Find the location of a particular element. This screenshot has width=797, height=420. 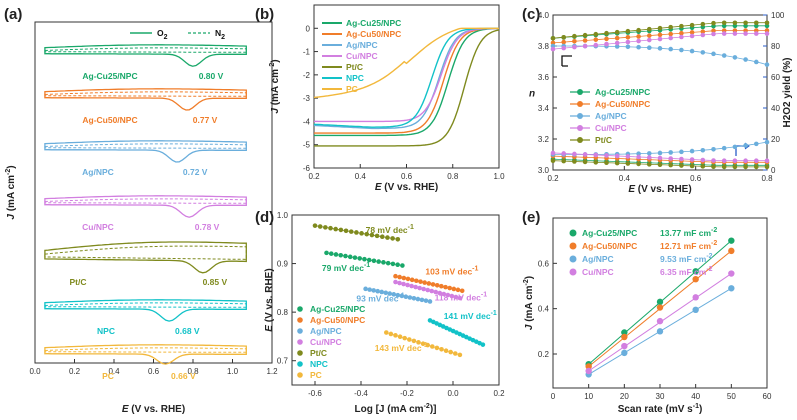

panel-d-legend-label: Ag-Cu50/NPC is located at coordinates (337, 320).